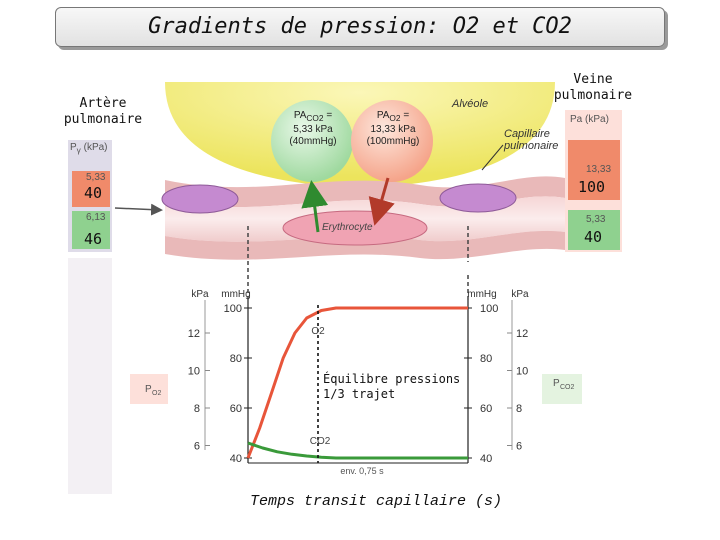 The height and width of the screenshot is (540, 720). I want to click on po2-box, so click(149, 389).